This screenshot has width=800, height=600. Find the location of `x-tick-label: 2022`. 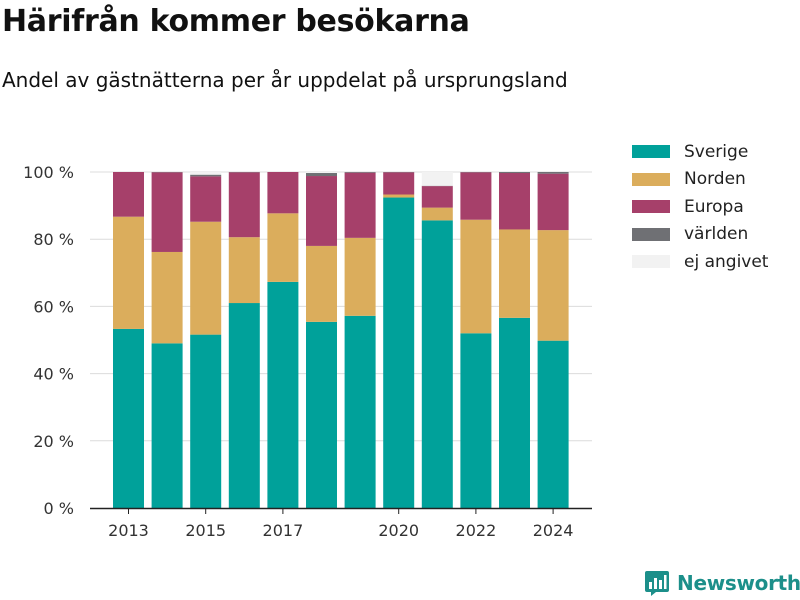

x-tick-label: 2022 is located at coordinates (476, 530).